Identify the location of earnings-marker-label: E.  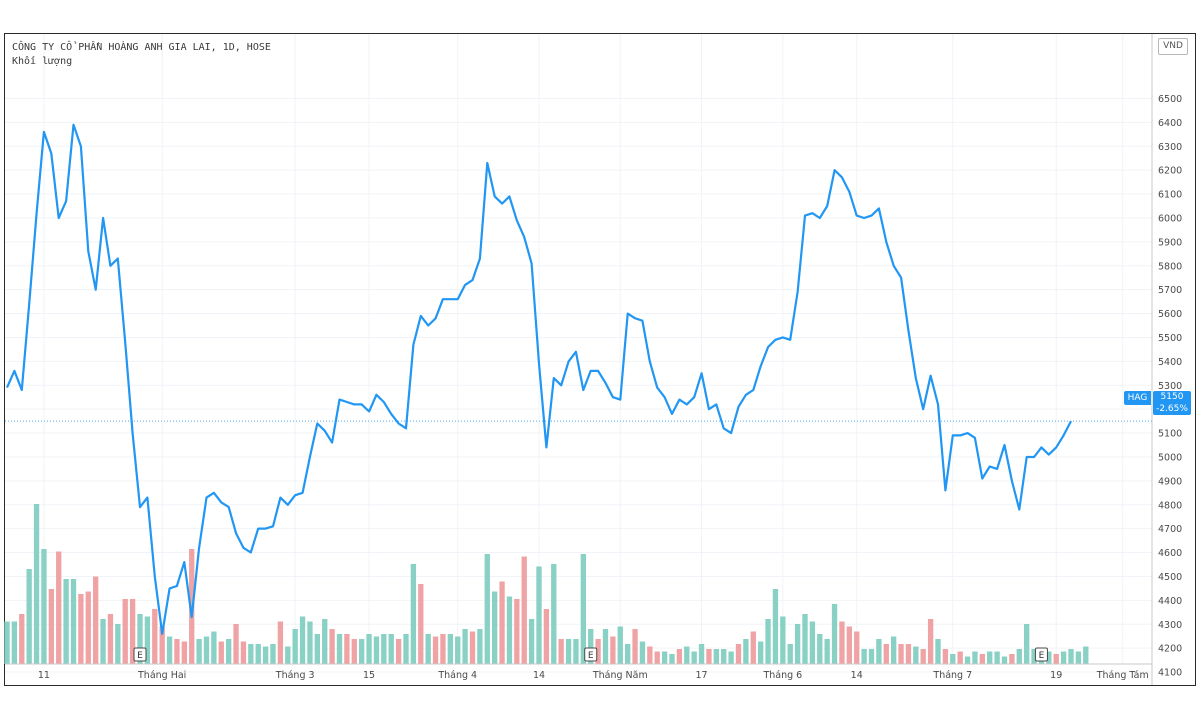
(1042, 656).